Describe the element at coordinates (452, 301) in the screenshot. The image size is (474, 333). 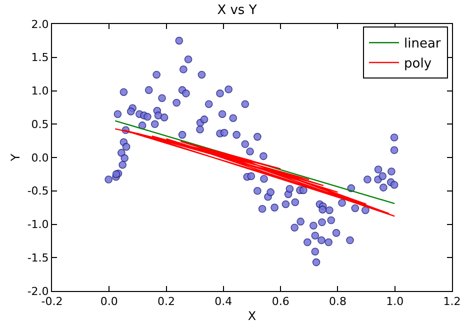
I see `x-tick-label: 1.2` at that location.